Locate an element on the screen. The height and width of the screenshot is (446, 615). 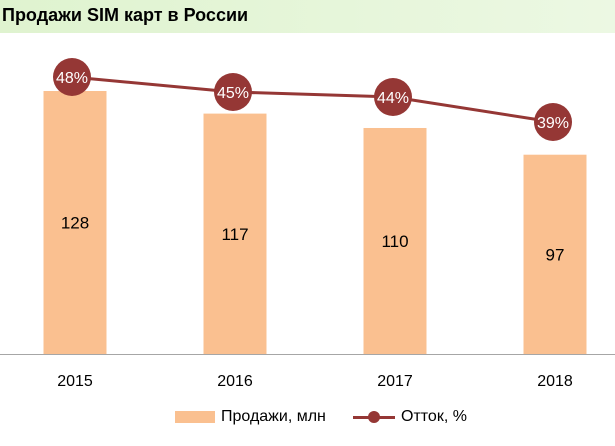
legend-swatch-sales is located at coordinates (195, 417).